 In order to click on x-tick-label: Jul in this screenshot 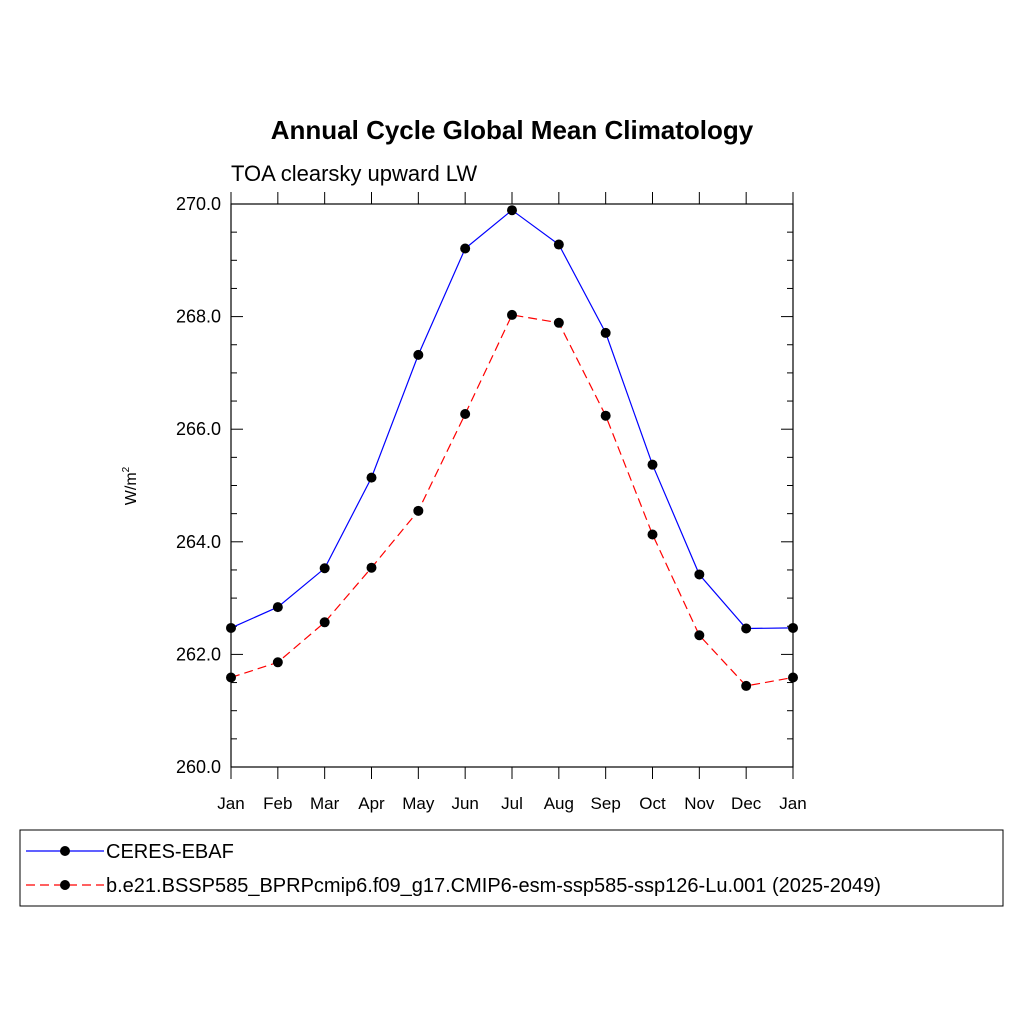, I will do `click(512, 803)`.